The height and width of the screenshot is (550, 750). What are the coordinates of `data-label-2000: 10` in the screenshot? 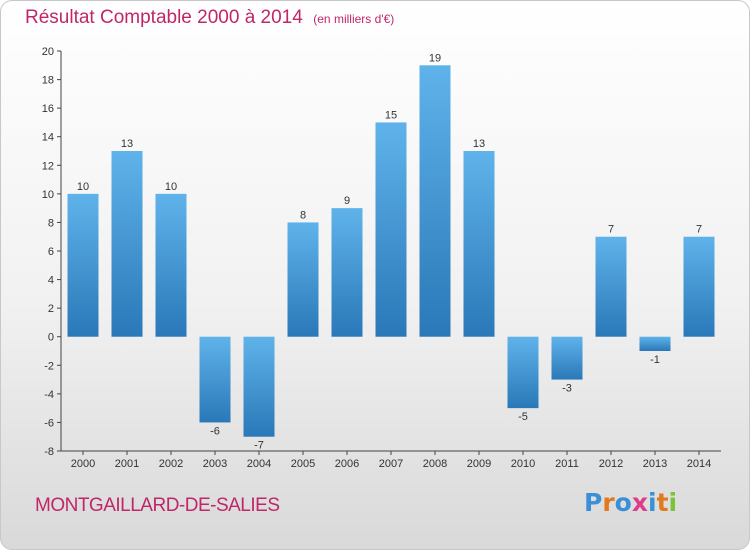 It's located at (83, 187).